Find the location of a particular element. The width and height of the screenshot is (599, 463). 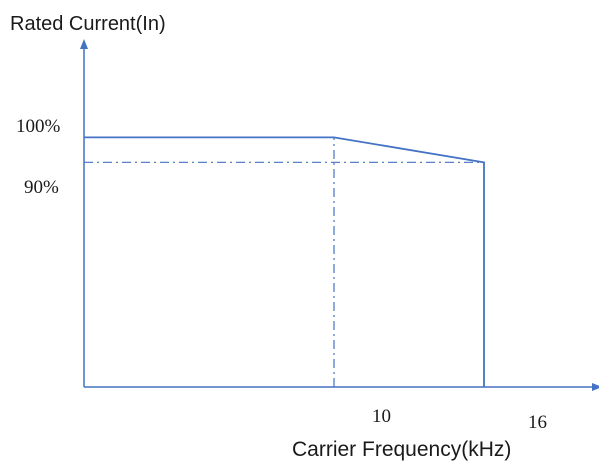

x-tick-label-16: 16 is located at coordinates (537, 422).